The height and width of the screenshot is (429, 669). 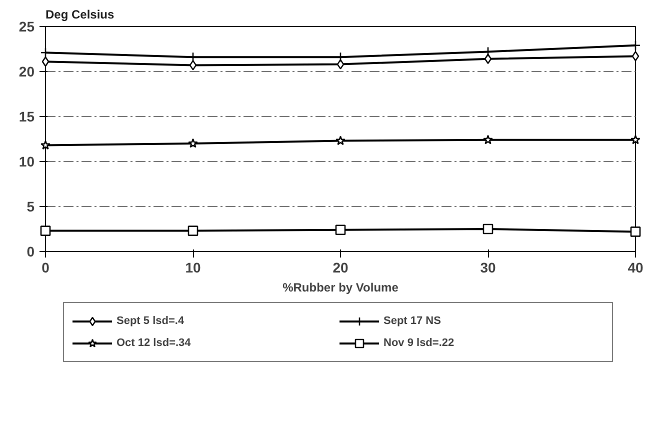 I want to click on legend-label: Nov 9 lsd=.22, so click(x=420, y=343).